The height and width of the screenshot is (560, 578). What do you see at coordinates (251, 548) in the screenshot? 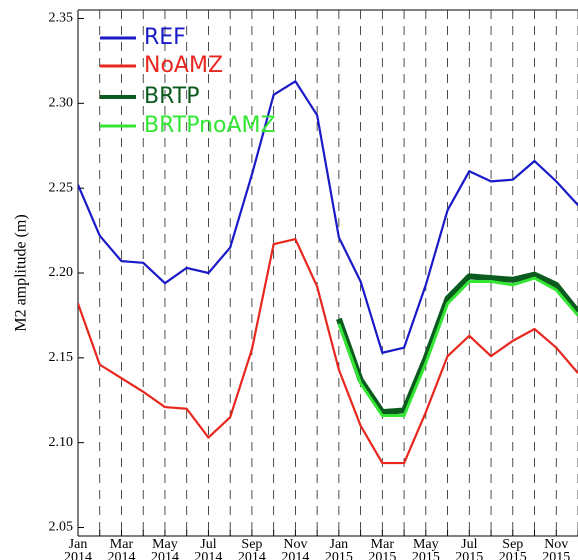
I see `x-tick-label: Sep 2014` at bounding box center [251, 548].